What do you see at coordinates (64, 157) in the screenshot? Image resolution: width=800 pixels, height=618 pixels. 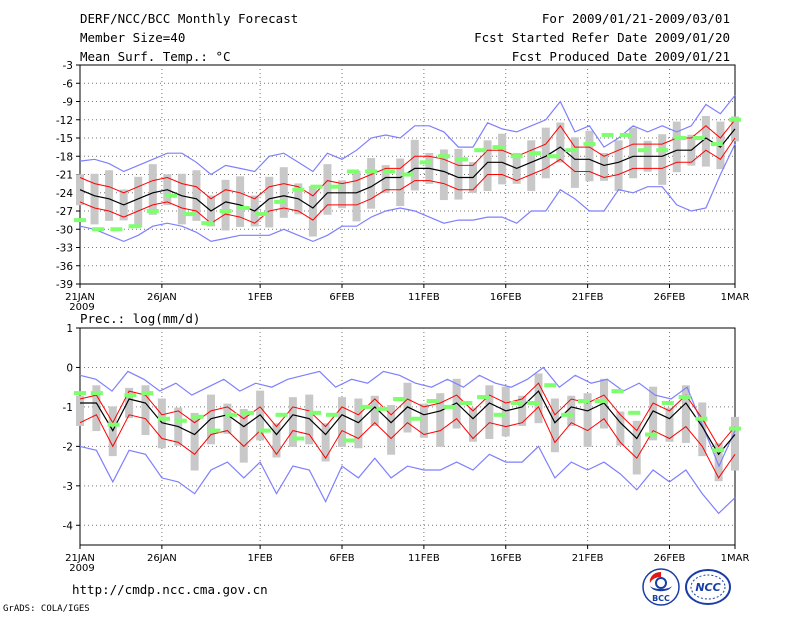 I see `panel1-ytick-label: -18` at bounding box center [64, 157].